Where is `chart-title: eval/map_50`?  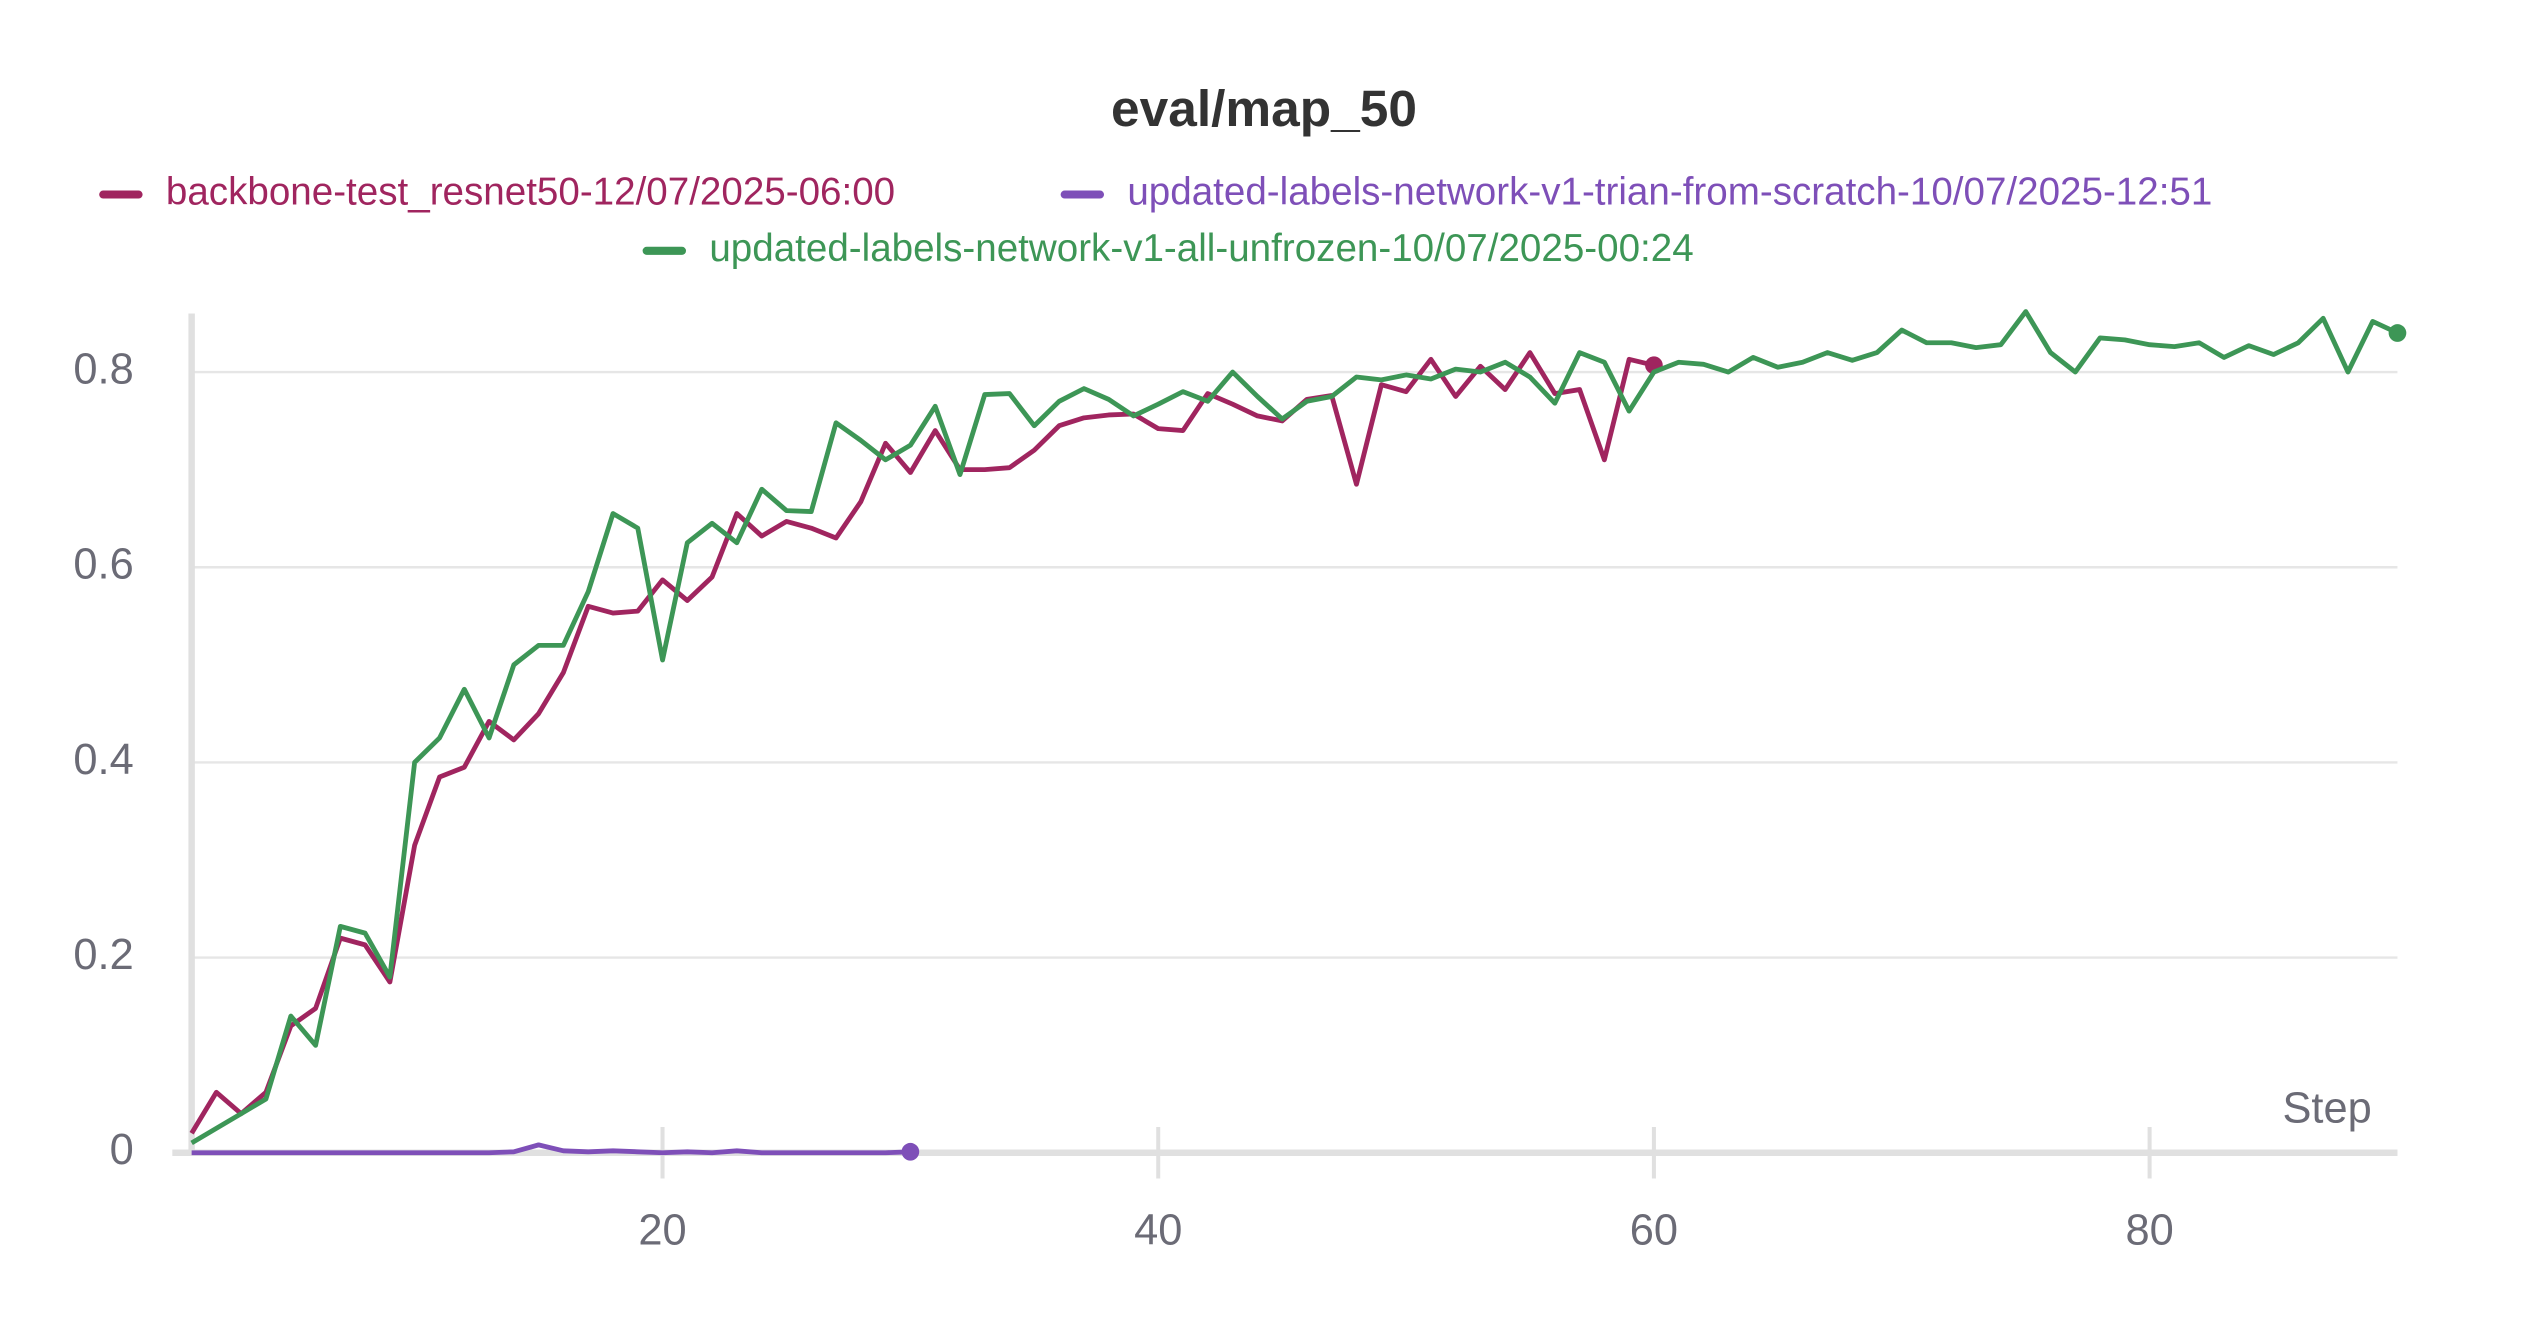
chart-title: eval/map_50 is located at coordinates (1264, 108).